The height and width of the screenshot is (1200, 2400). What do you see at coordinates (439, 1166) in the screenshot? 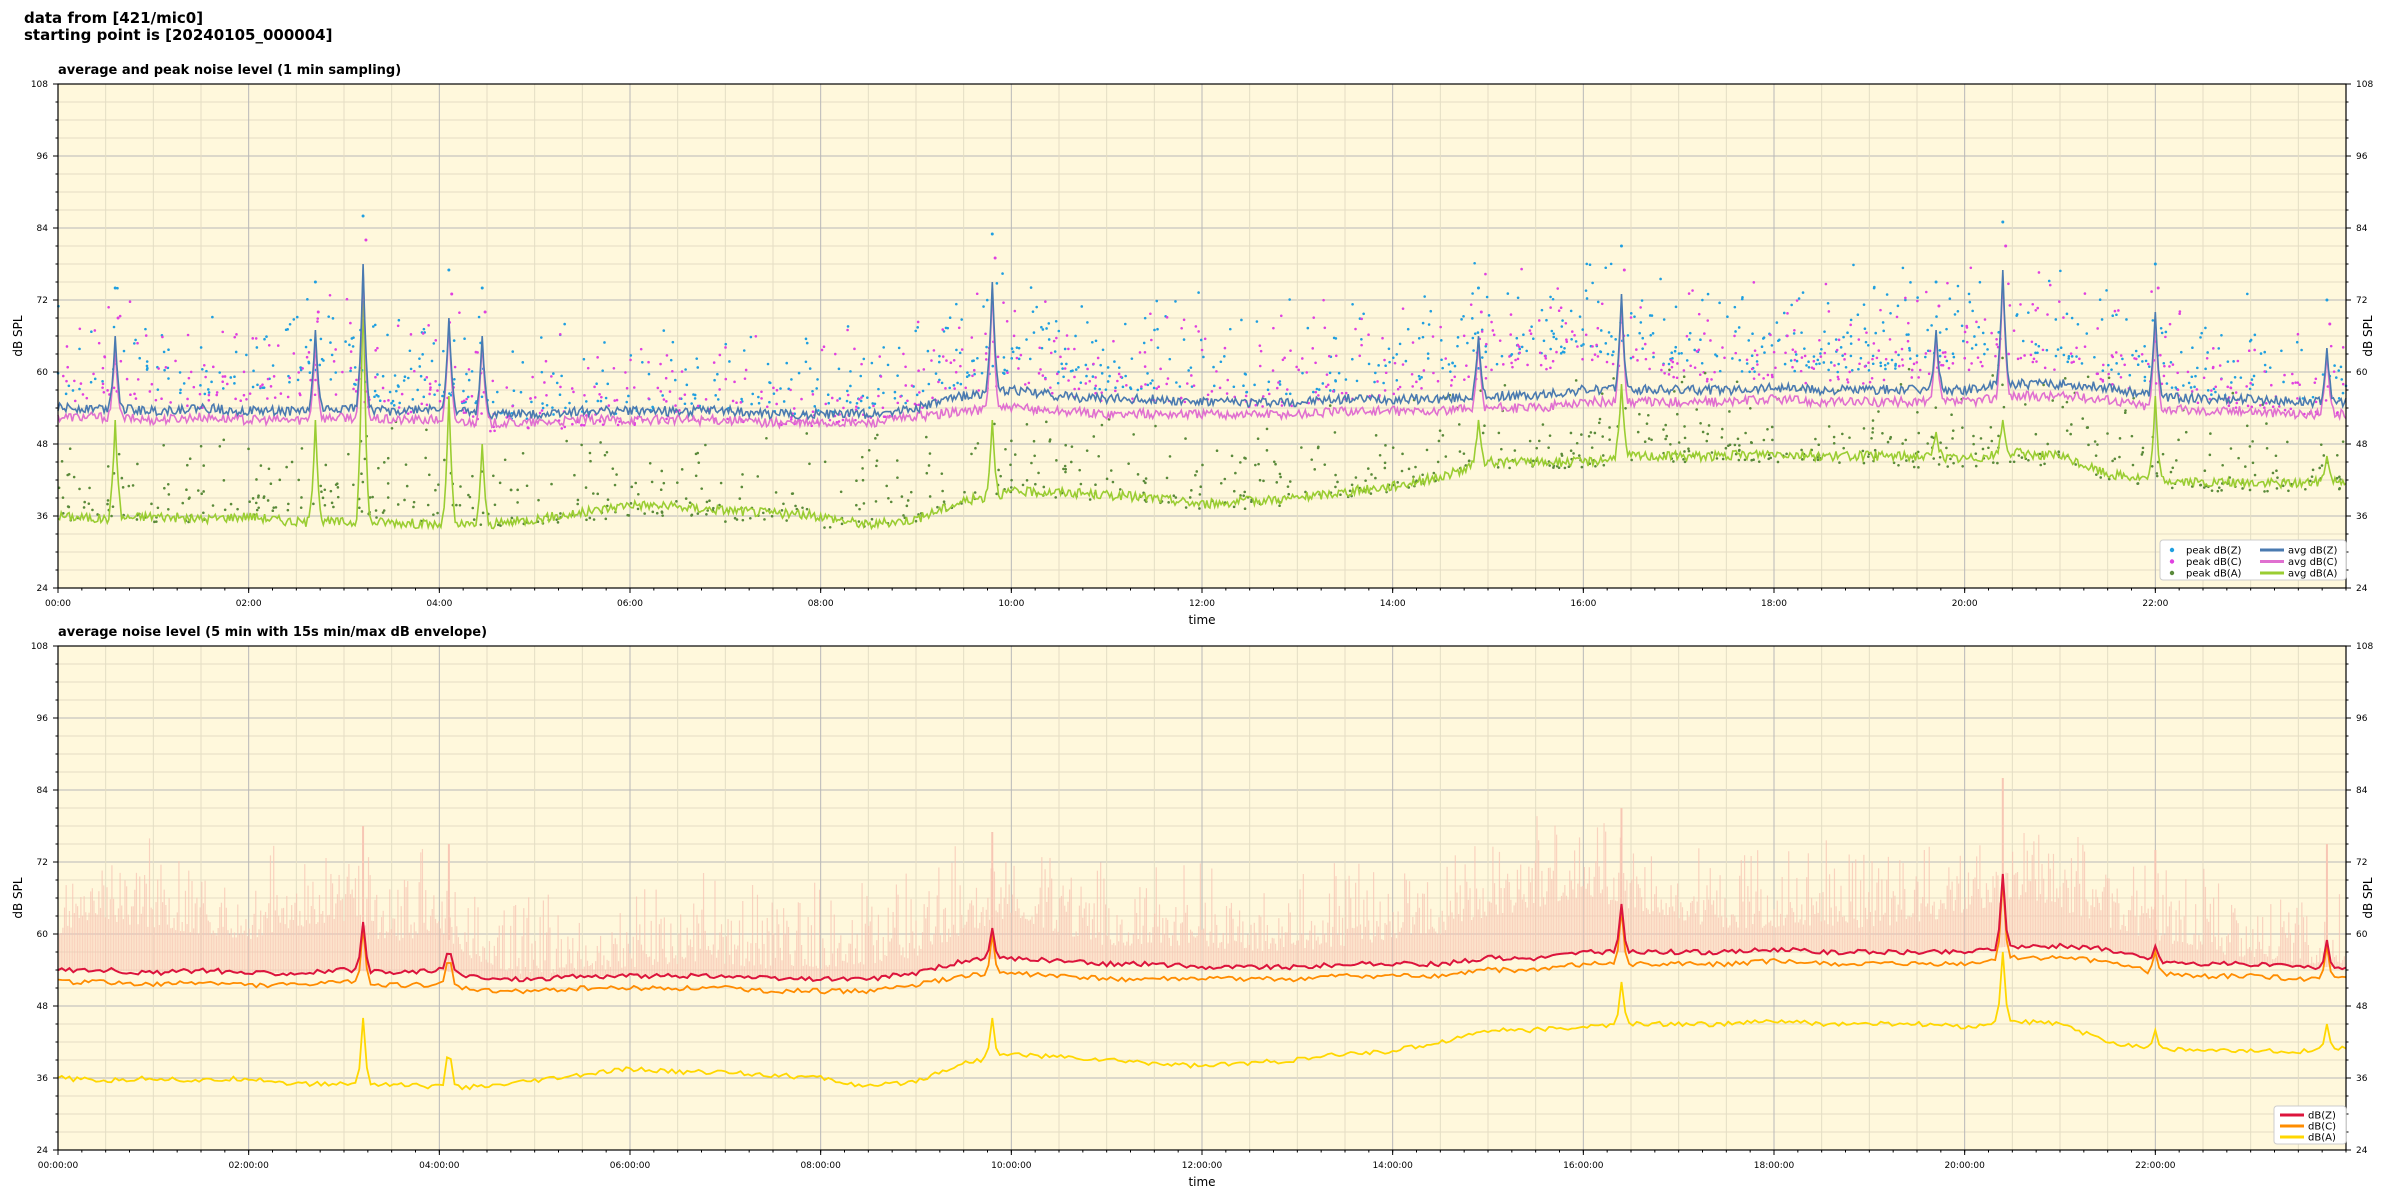
I see `x-tick-label: 04:00:00` at bounding box center [439, 1166].